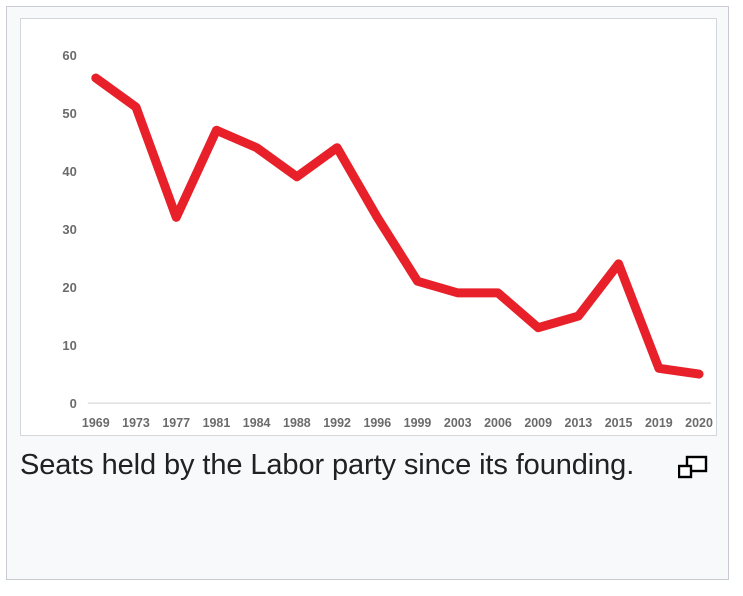  What do you see at coordinates (458, 423) in the screenshot?
I see `x-tick-2003: 2003` at bounding box center [458, 423].